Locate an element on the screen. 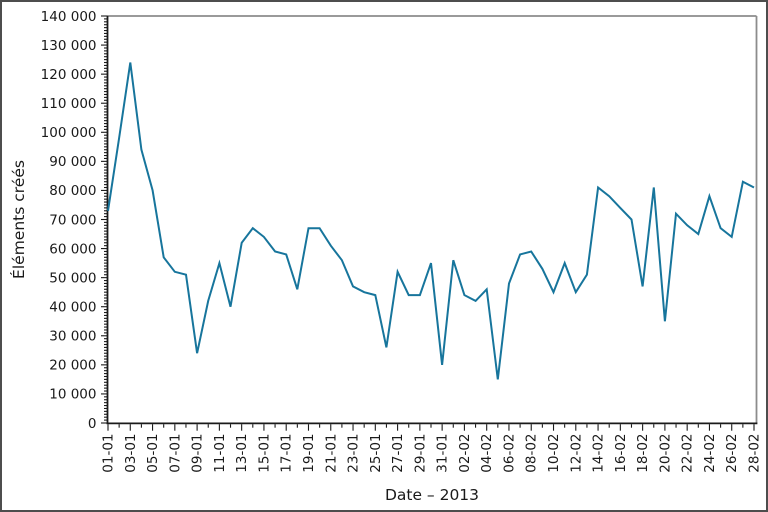  x-axis-title: Date – 2013 is located at coordinates (432, 495).